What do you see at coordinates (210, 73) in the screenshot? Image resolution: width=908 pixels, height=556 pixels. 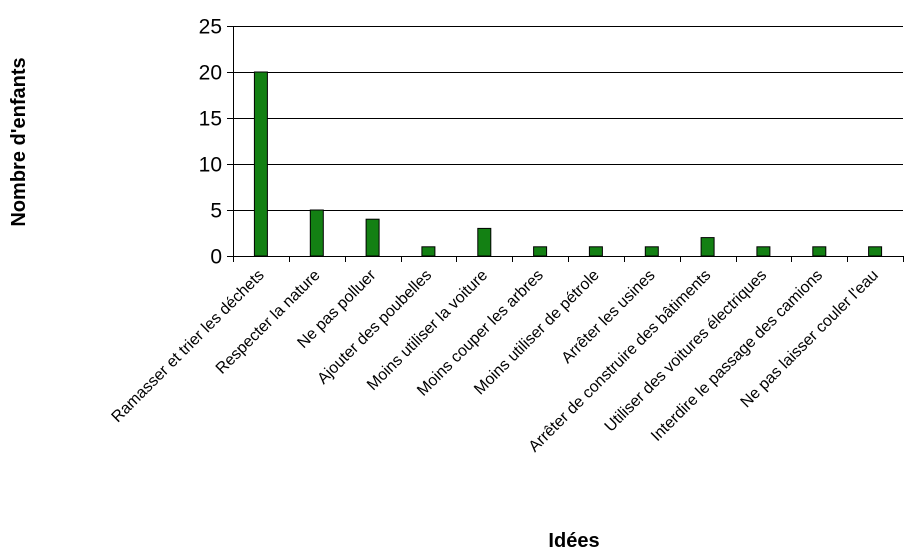 I see `y-tick-label-20: 20` at bounding box center [210, 73].